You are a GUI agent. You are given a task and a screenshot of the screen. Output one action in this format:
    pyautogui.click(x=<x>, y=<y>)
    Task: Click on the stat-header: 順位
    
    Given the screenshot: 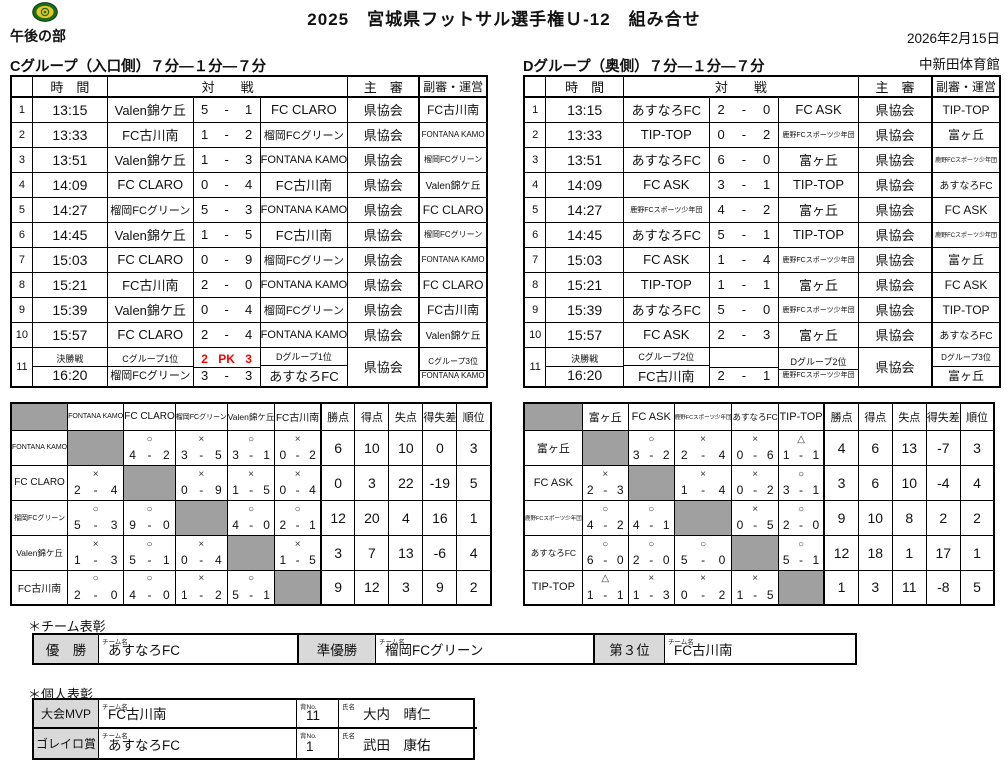 What is the action you would take?
    pyautogui.click(x=474, y=416)
    